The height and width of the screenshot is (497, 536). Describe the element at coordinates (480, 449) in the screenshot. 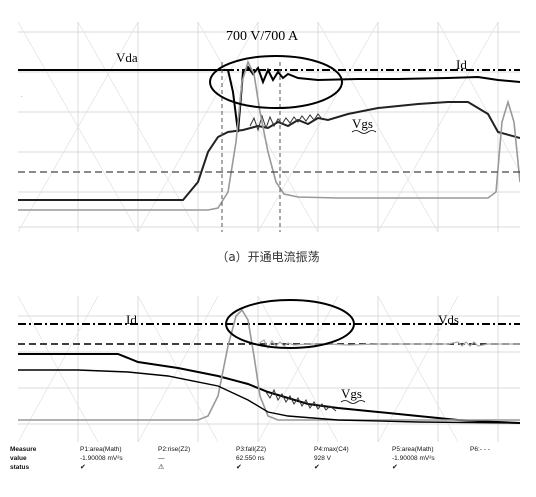

I see `measure-header-6: P6:- - -` at that location.